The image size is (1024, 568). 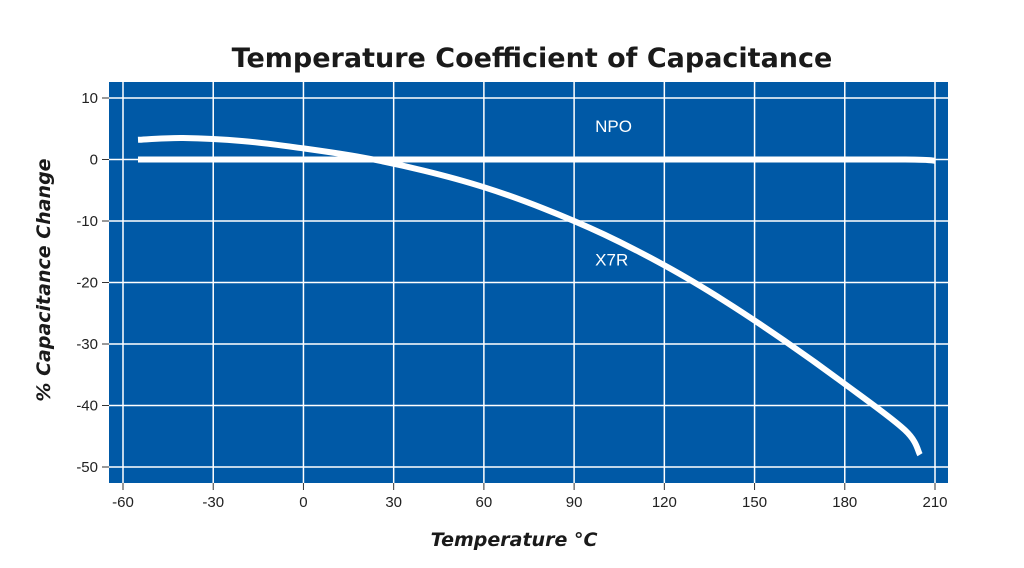 What do you see at coordinates (532, 58) in the screenshot?
I see `chart-title: Temperature Coefficient of Capacitance` at bounding box center [532, 58].